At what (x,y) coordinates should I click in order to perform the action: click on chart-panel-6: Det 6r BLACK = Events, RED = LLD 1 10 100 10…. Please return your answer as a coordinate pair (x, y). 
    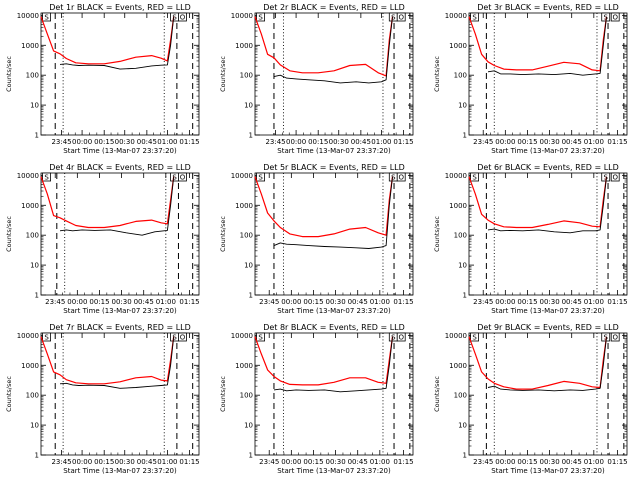
    Looking at the image, I should click on (530, 239).